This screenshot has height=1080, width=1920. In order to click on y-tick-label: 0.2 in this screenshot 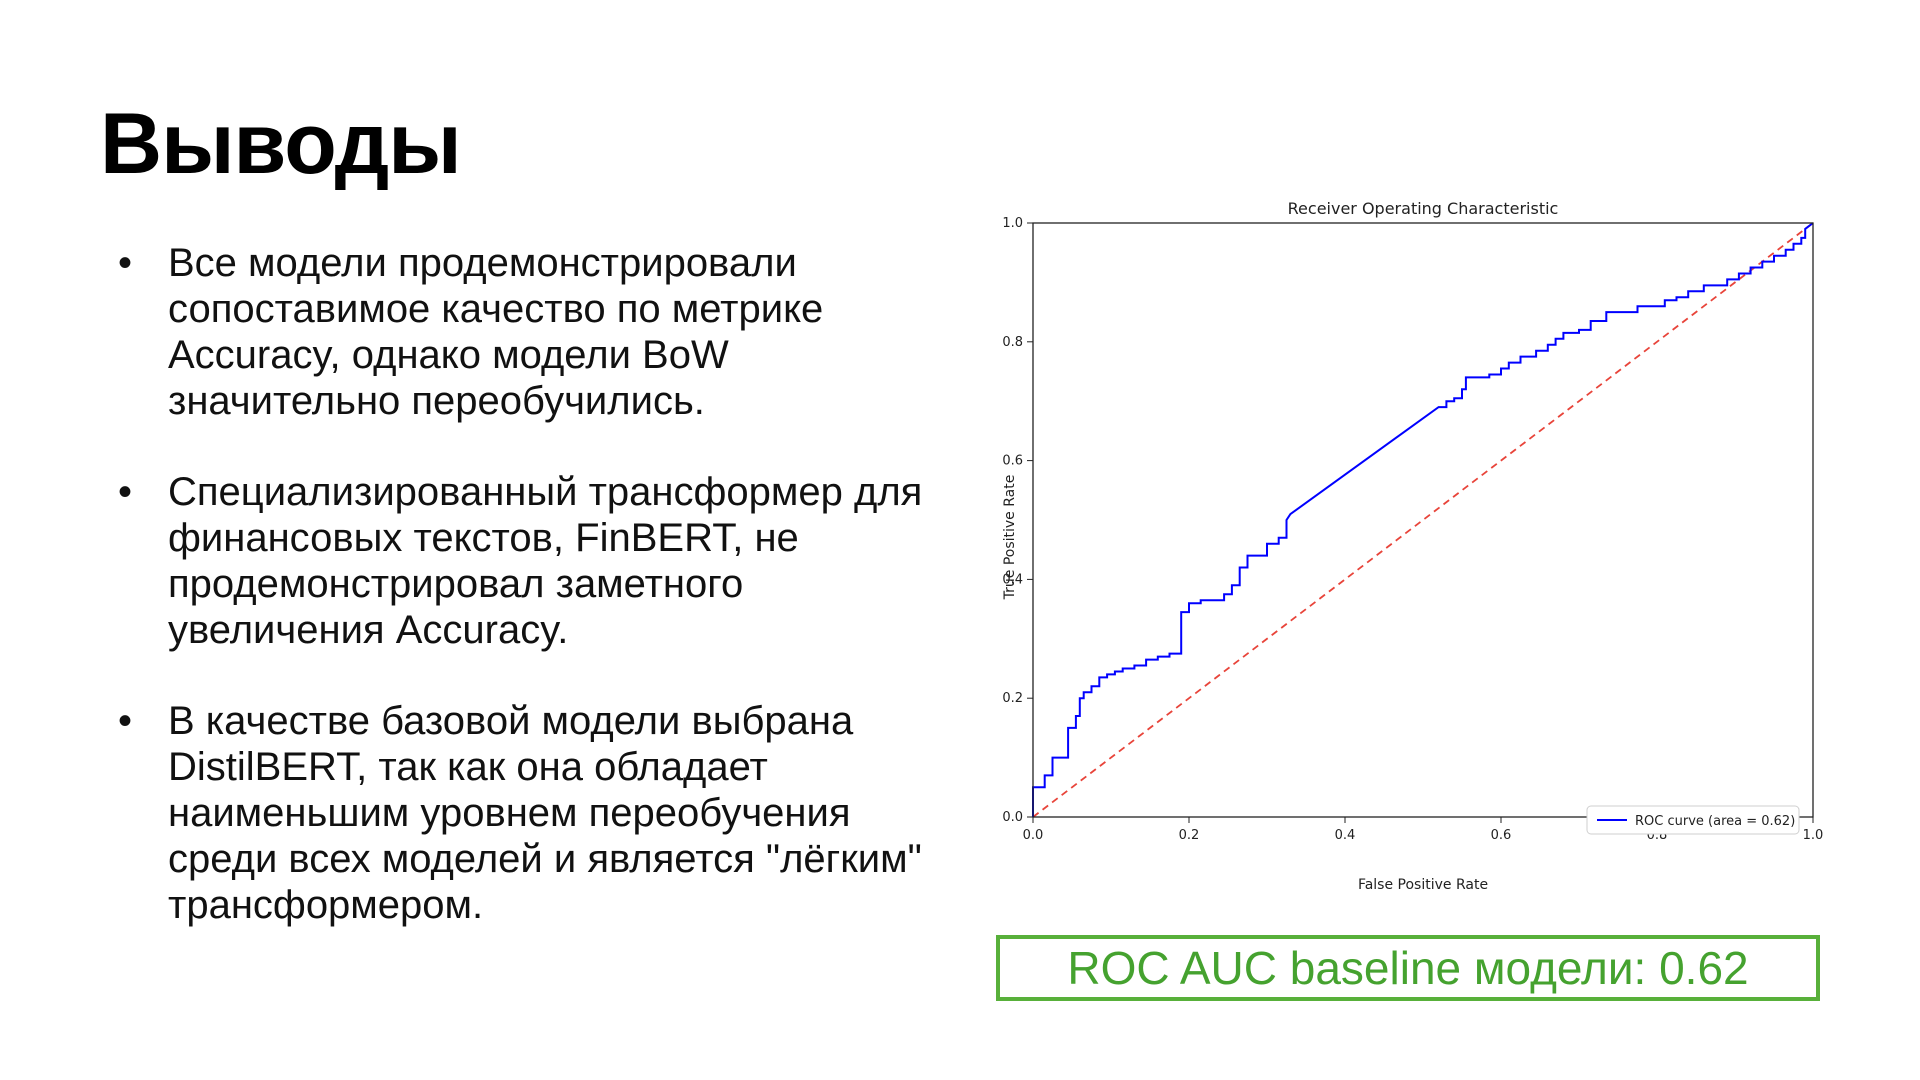, I will do `click(1012, 698)`.